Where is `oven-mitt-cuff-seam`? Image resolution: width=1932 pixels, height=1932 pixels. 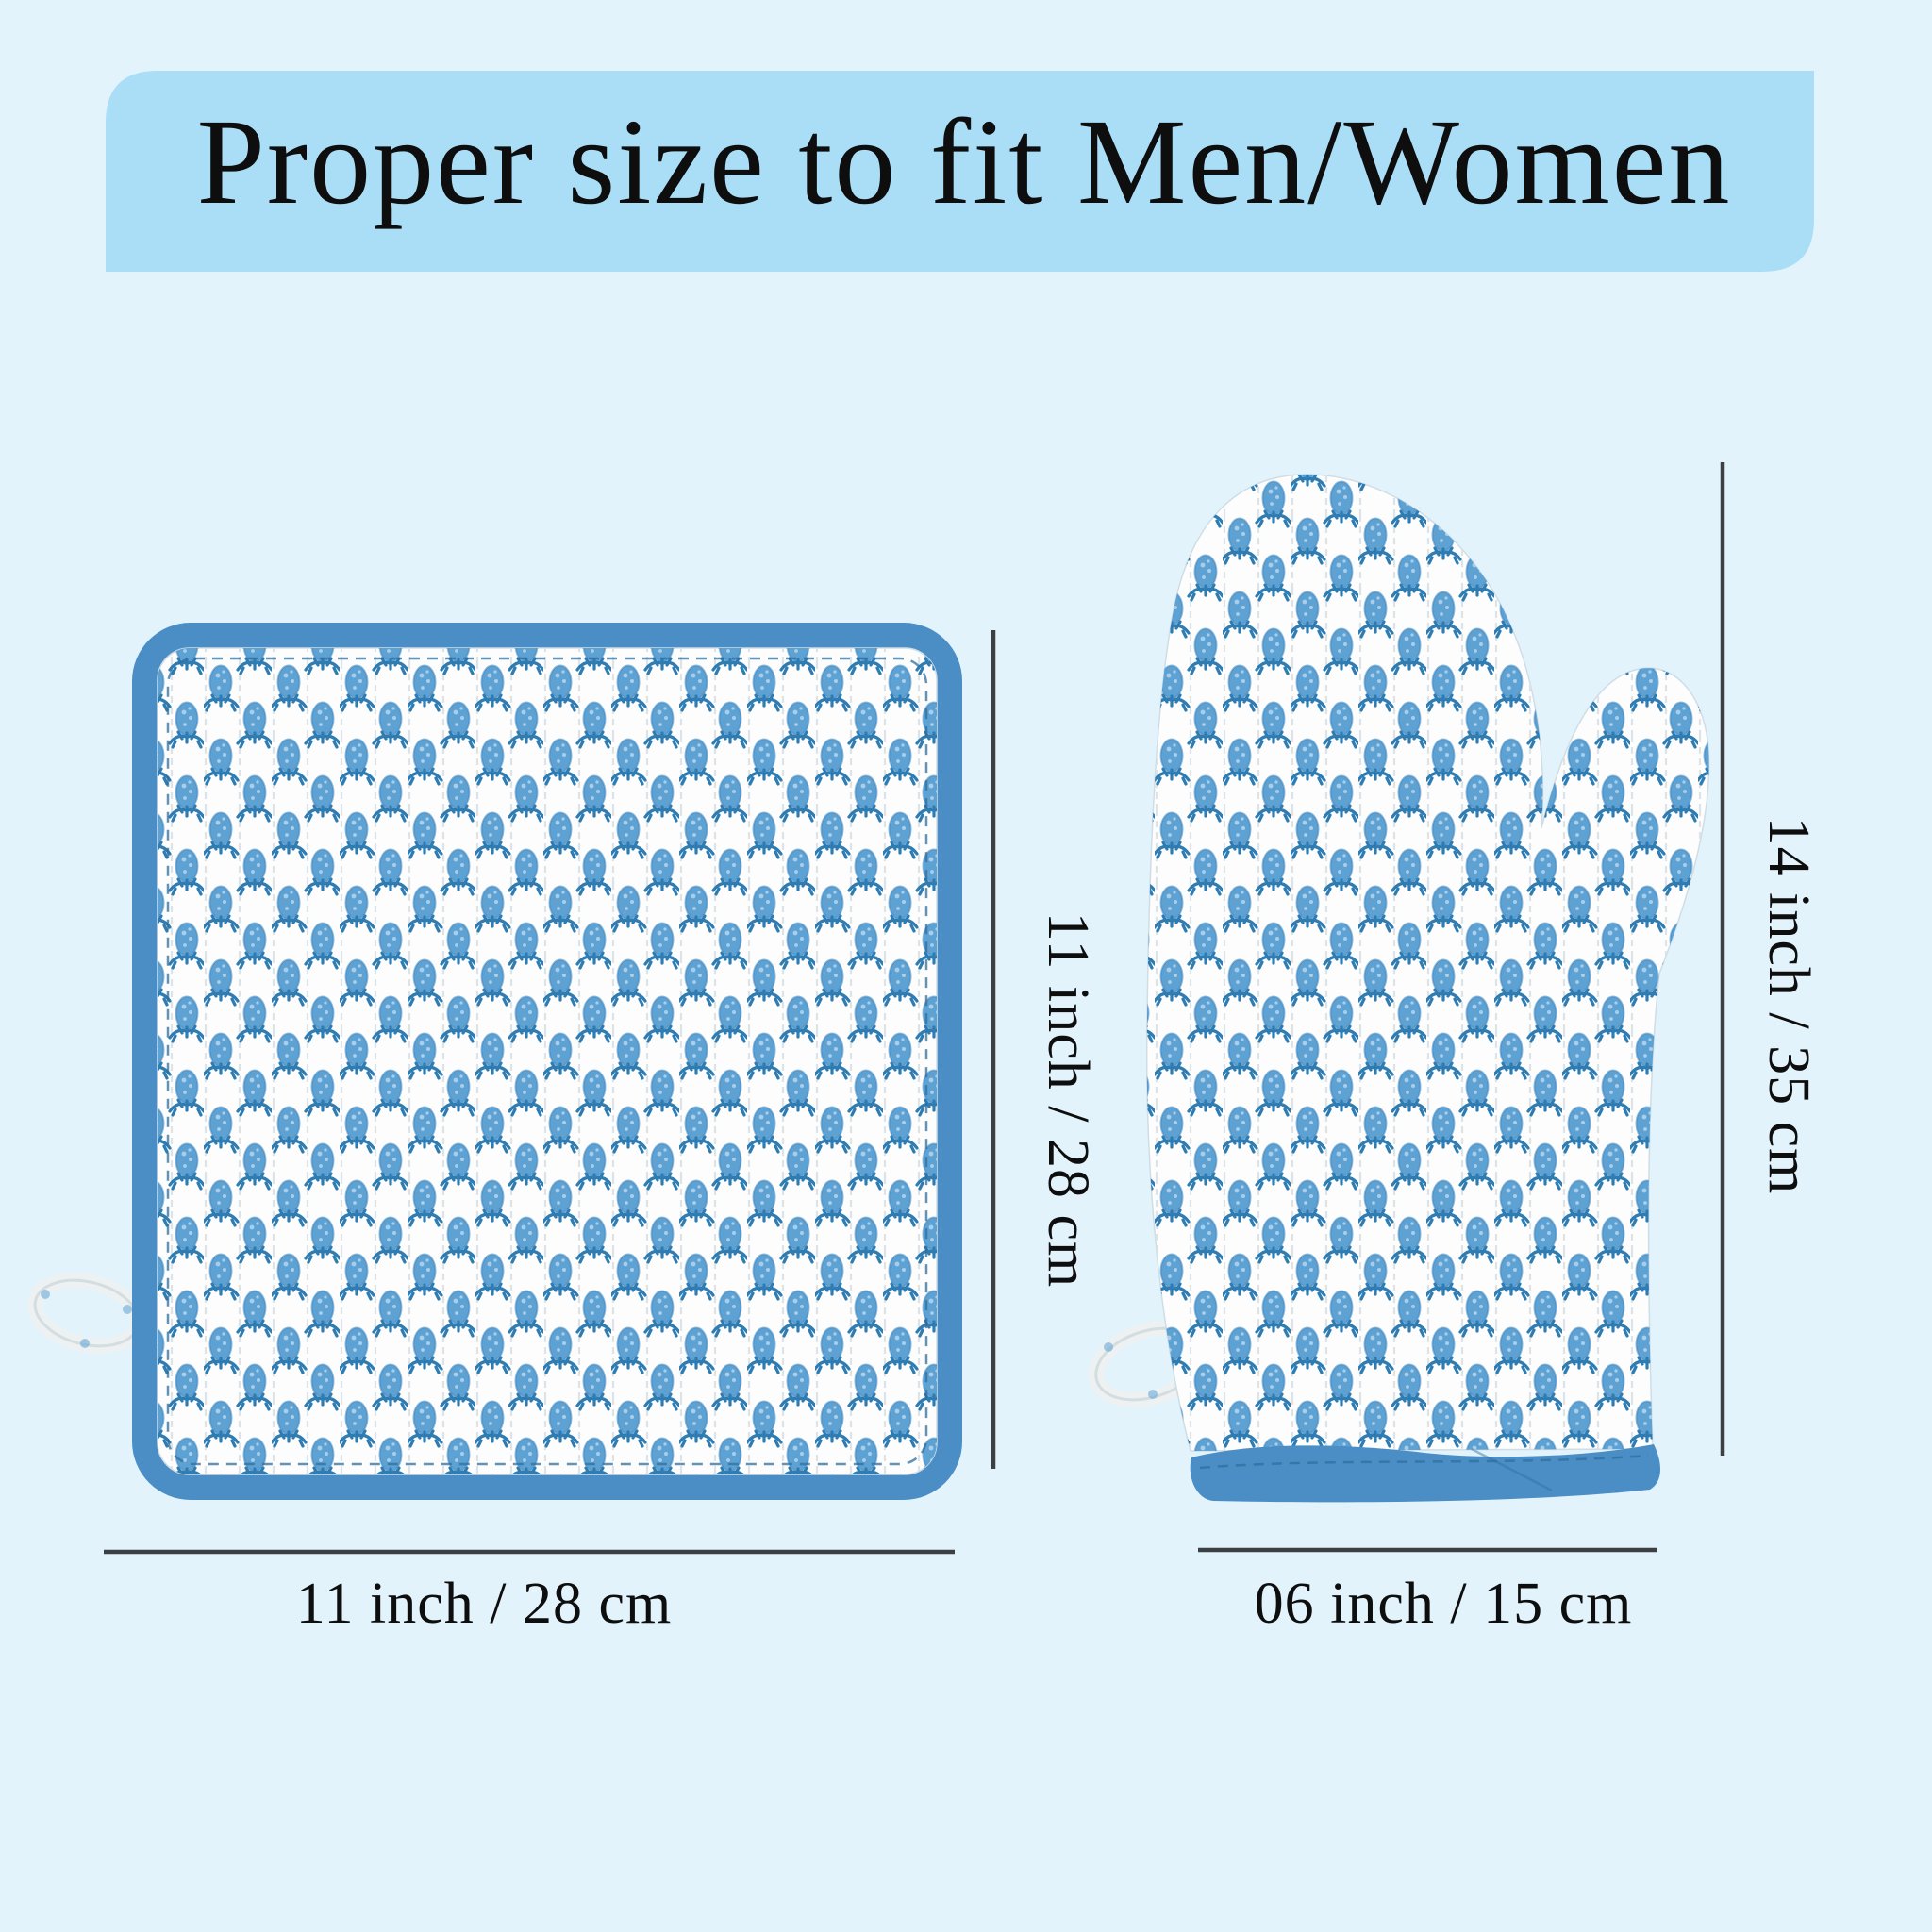 oven-mitt-cuff-seam is located at coordinates (1512, 1469).